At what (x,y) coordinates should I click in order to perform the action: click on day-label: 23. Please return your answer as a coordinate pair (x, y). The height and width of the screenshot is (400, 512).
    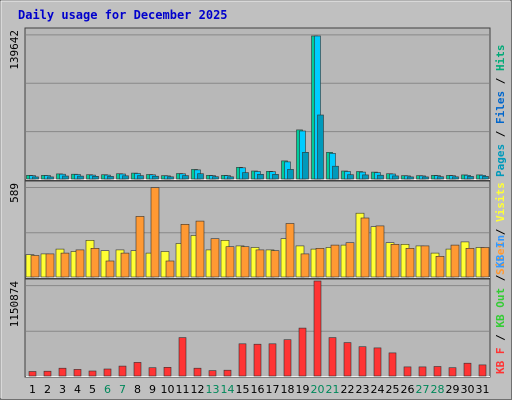
    Looking at the image, I should click on (363, 389).